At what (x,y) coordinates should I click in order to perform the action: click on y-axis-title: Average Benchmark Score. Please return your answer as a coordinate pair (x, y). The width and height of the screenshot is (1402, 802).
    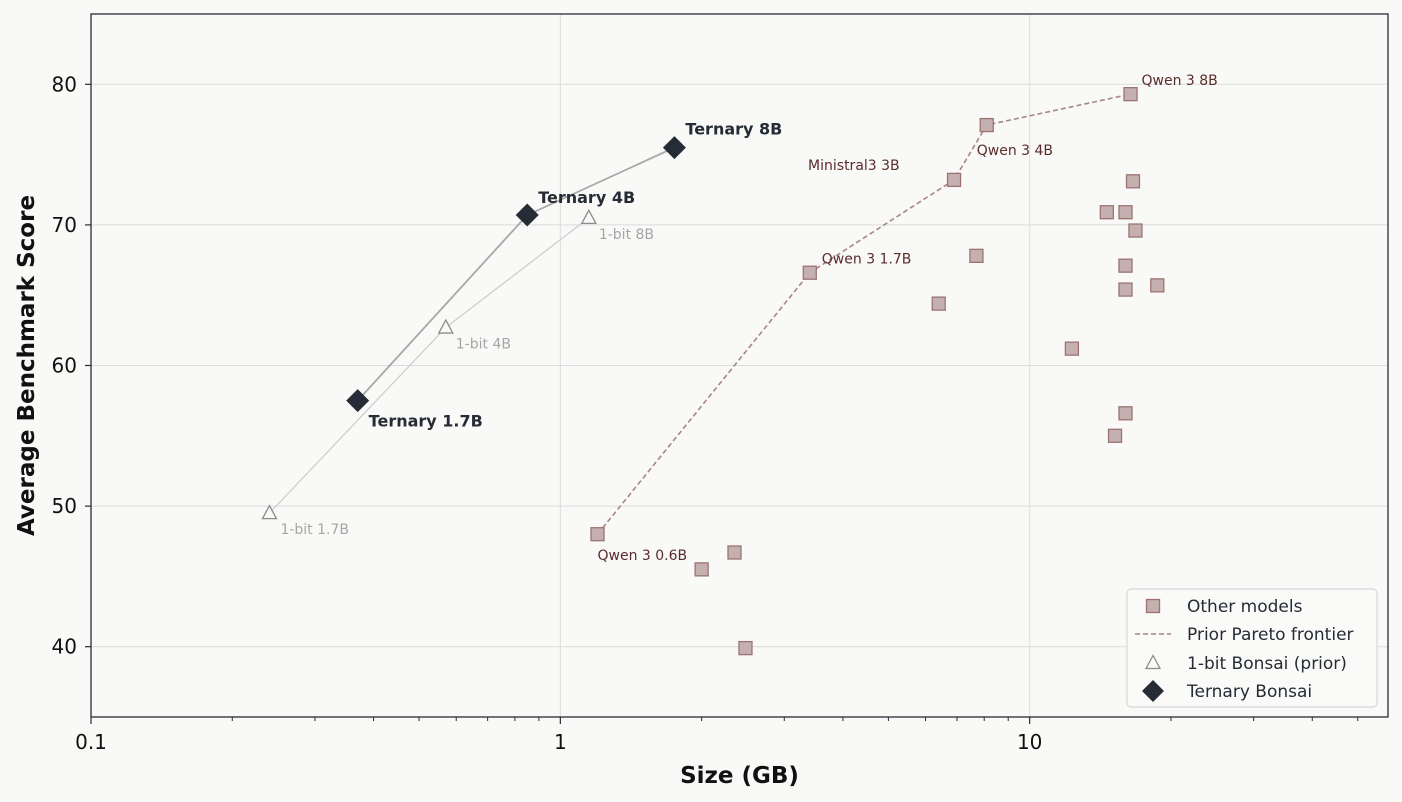
    Looking at the image, I should click on (27, 365).